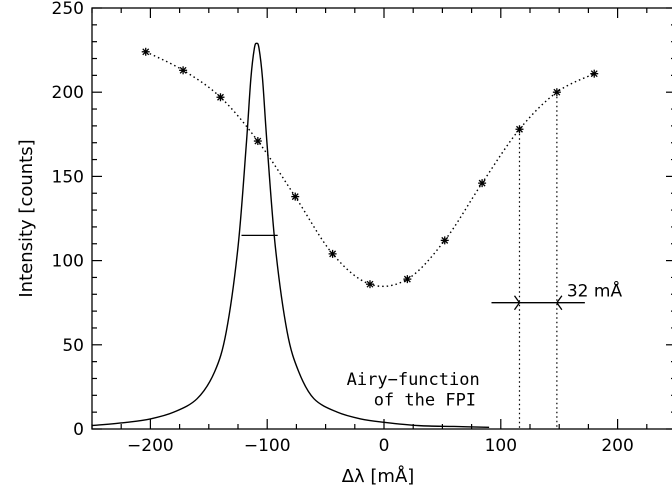 This screenshot has height=487, width=672. Describe the element at coordinates (413, 380) in the screenshot. I see `airy-label-line1: Airy−function` at that location.